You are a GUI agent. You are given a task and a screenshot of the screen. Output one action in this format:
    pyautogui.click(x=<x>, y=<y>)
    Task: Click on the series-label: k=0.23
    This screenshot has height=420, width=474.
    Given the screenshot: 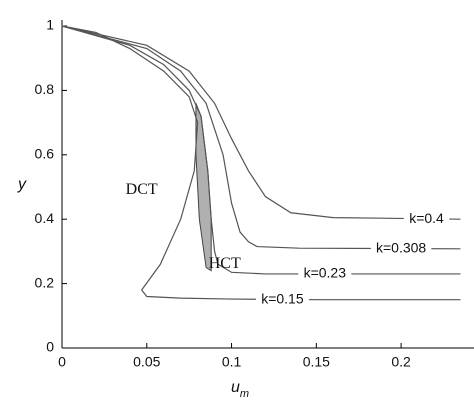 What is the action you would take?
    pyautogui.click(x=325, y=273)
    